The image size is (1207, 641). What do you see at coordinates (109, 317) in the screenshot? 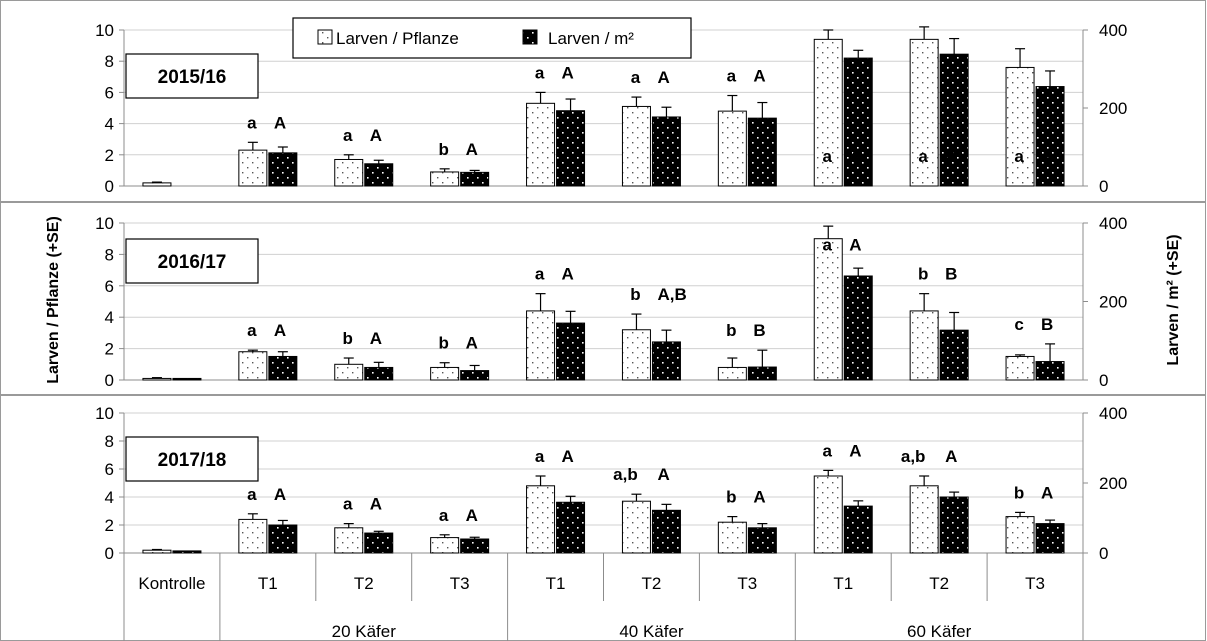
I see `y-tick-label-left: 4` at bounding box center [109, 317].